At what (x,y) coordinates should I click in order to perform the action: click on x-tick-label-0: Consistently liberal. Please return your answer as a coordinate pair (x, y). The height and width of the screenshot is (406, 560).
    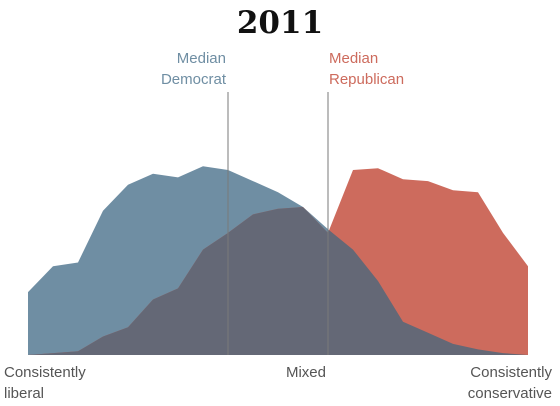
    Looking at the image, I should click on (45, 383).